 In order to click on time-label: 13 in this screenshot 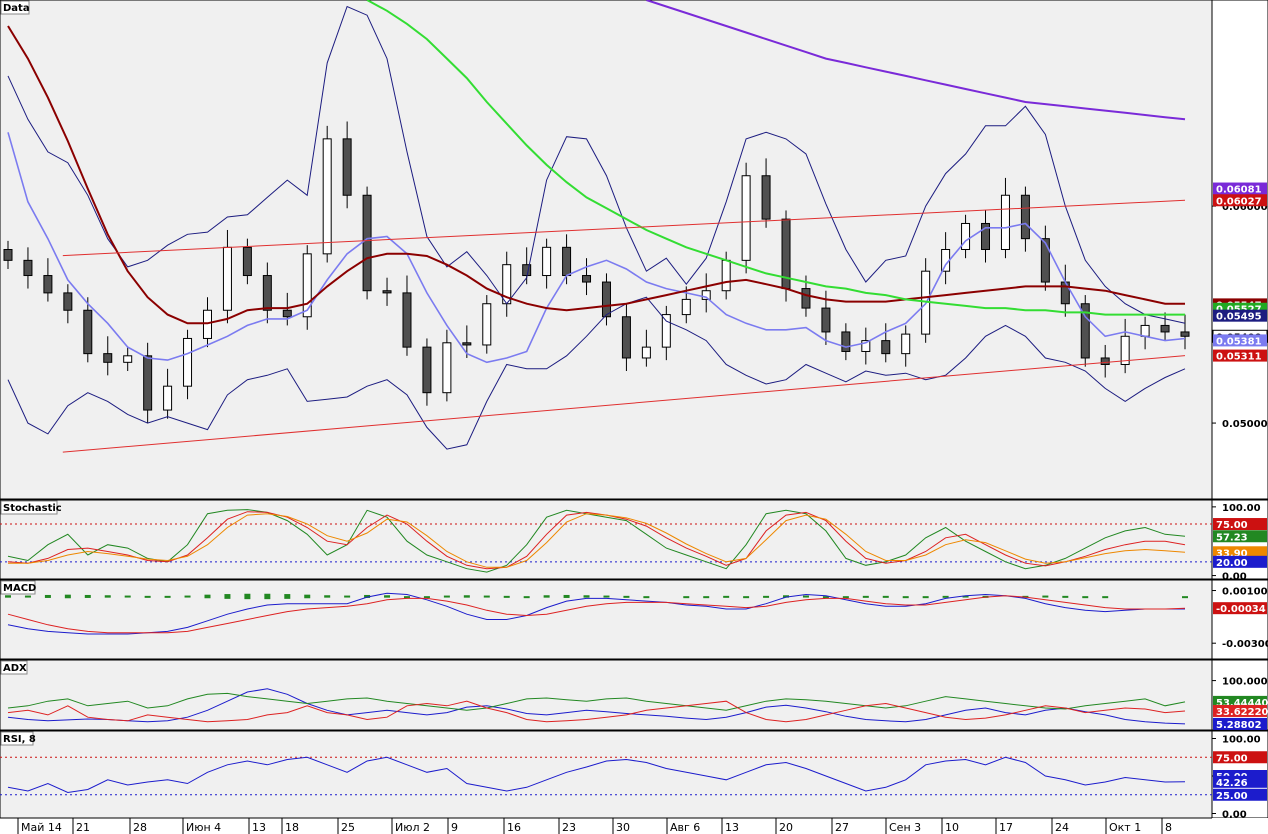, I will do `click(732, 827)`.